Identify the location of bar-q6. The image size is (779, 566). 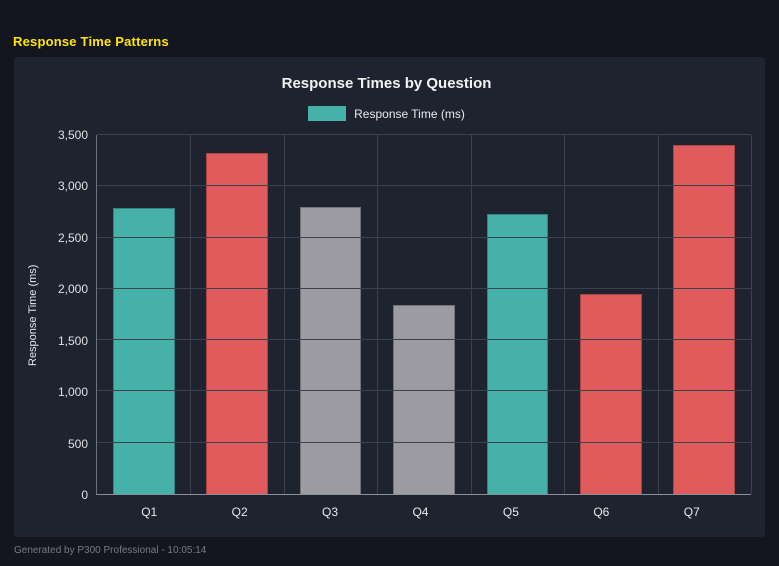
(610, 394).